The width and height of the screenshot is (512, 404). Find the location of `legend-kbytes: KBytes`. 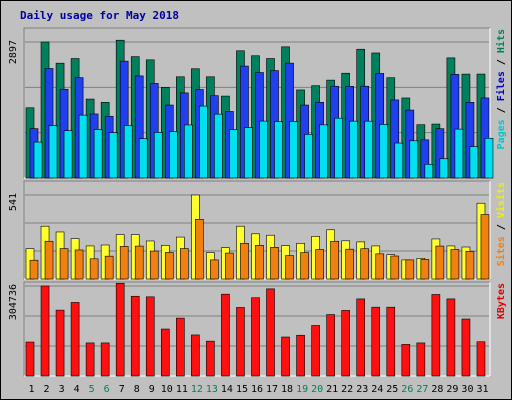

legend-kbytes: KBytes is located at coordinates (501, 301).